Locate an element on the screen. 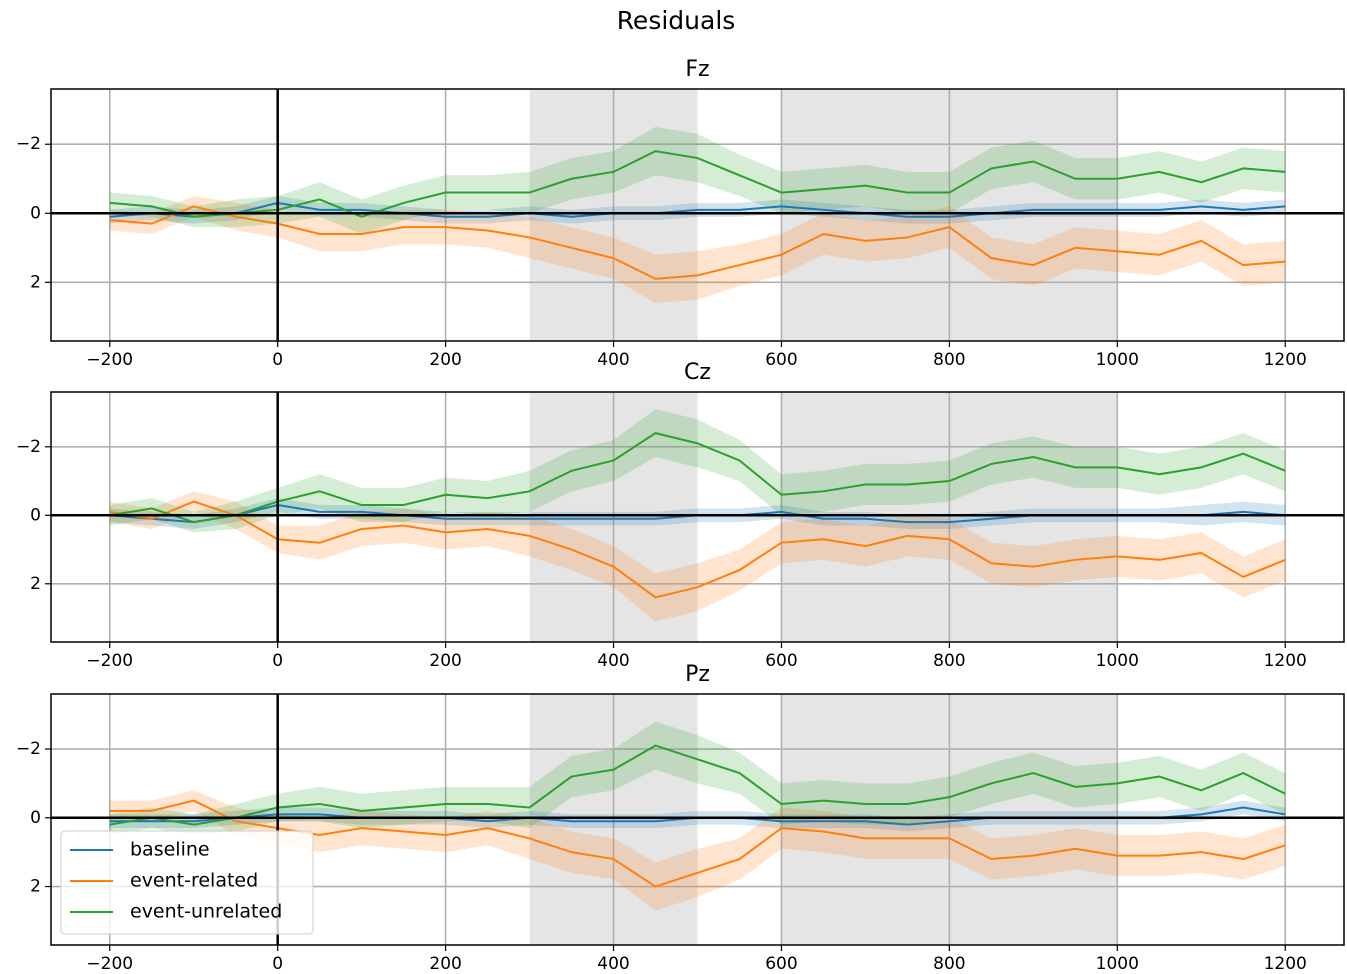  legend-box is located at coordinates (187, 882).